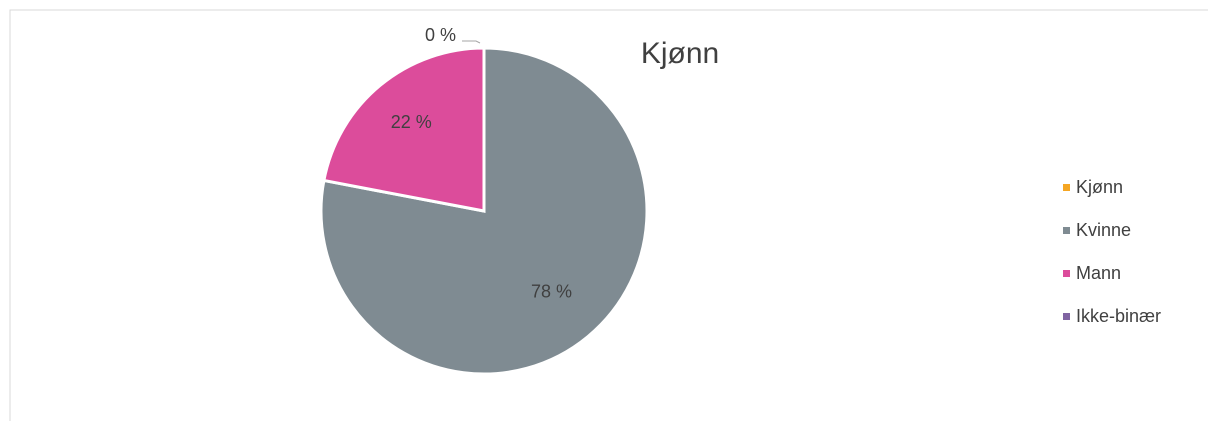  I want to click on leader-line, so click(471, 42).